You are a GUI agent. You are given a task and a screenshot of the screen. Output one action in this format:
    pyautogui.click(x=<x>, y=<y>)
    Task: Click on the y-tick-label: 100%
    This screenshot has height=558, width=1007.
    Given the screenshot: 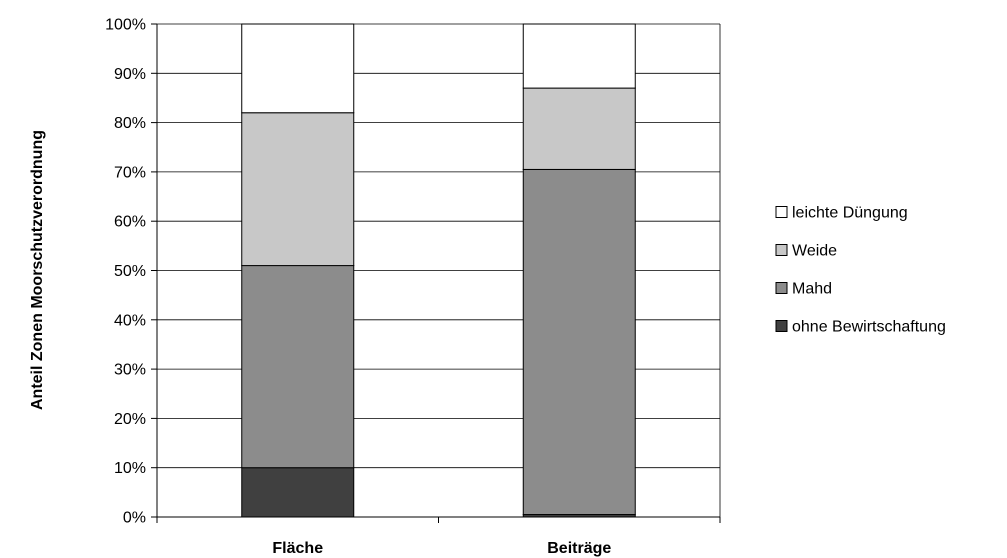 What is the action you would take?
    pyautogui.click(x=125, y=25)
    